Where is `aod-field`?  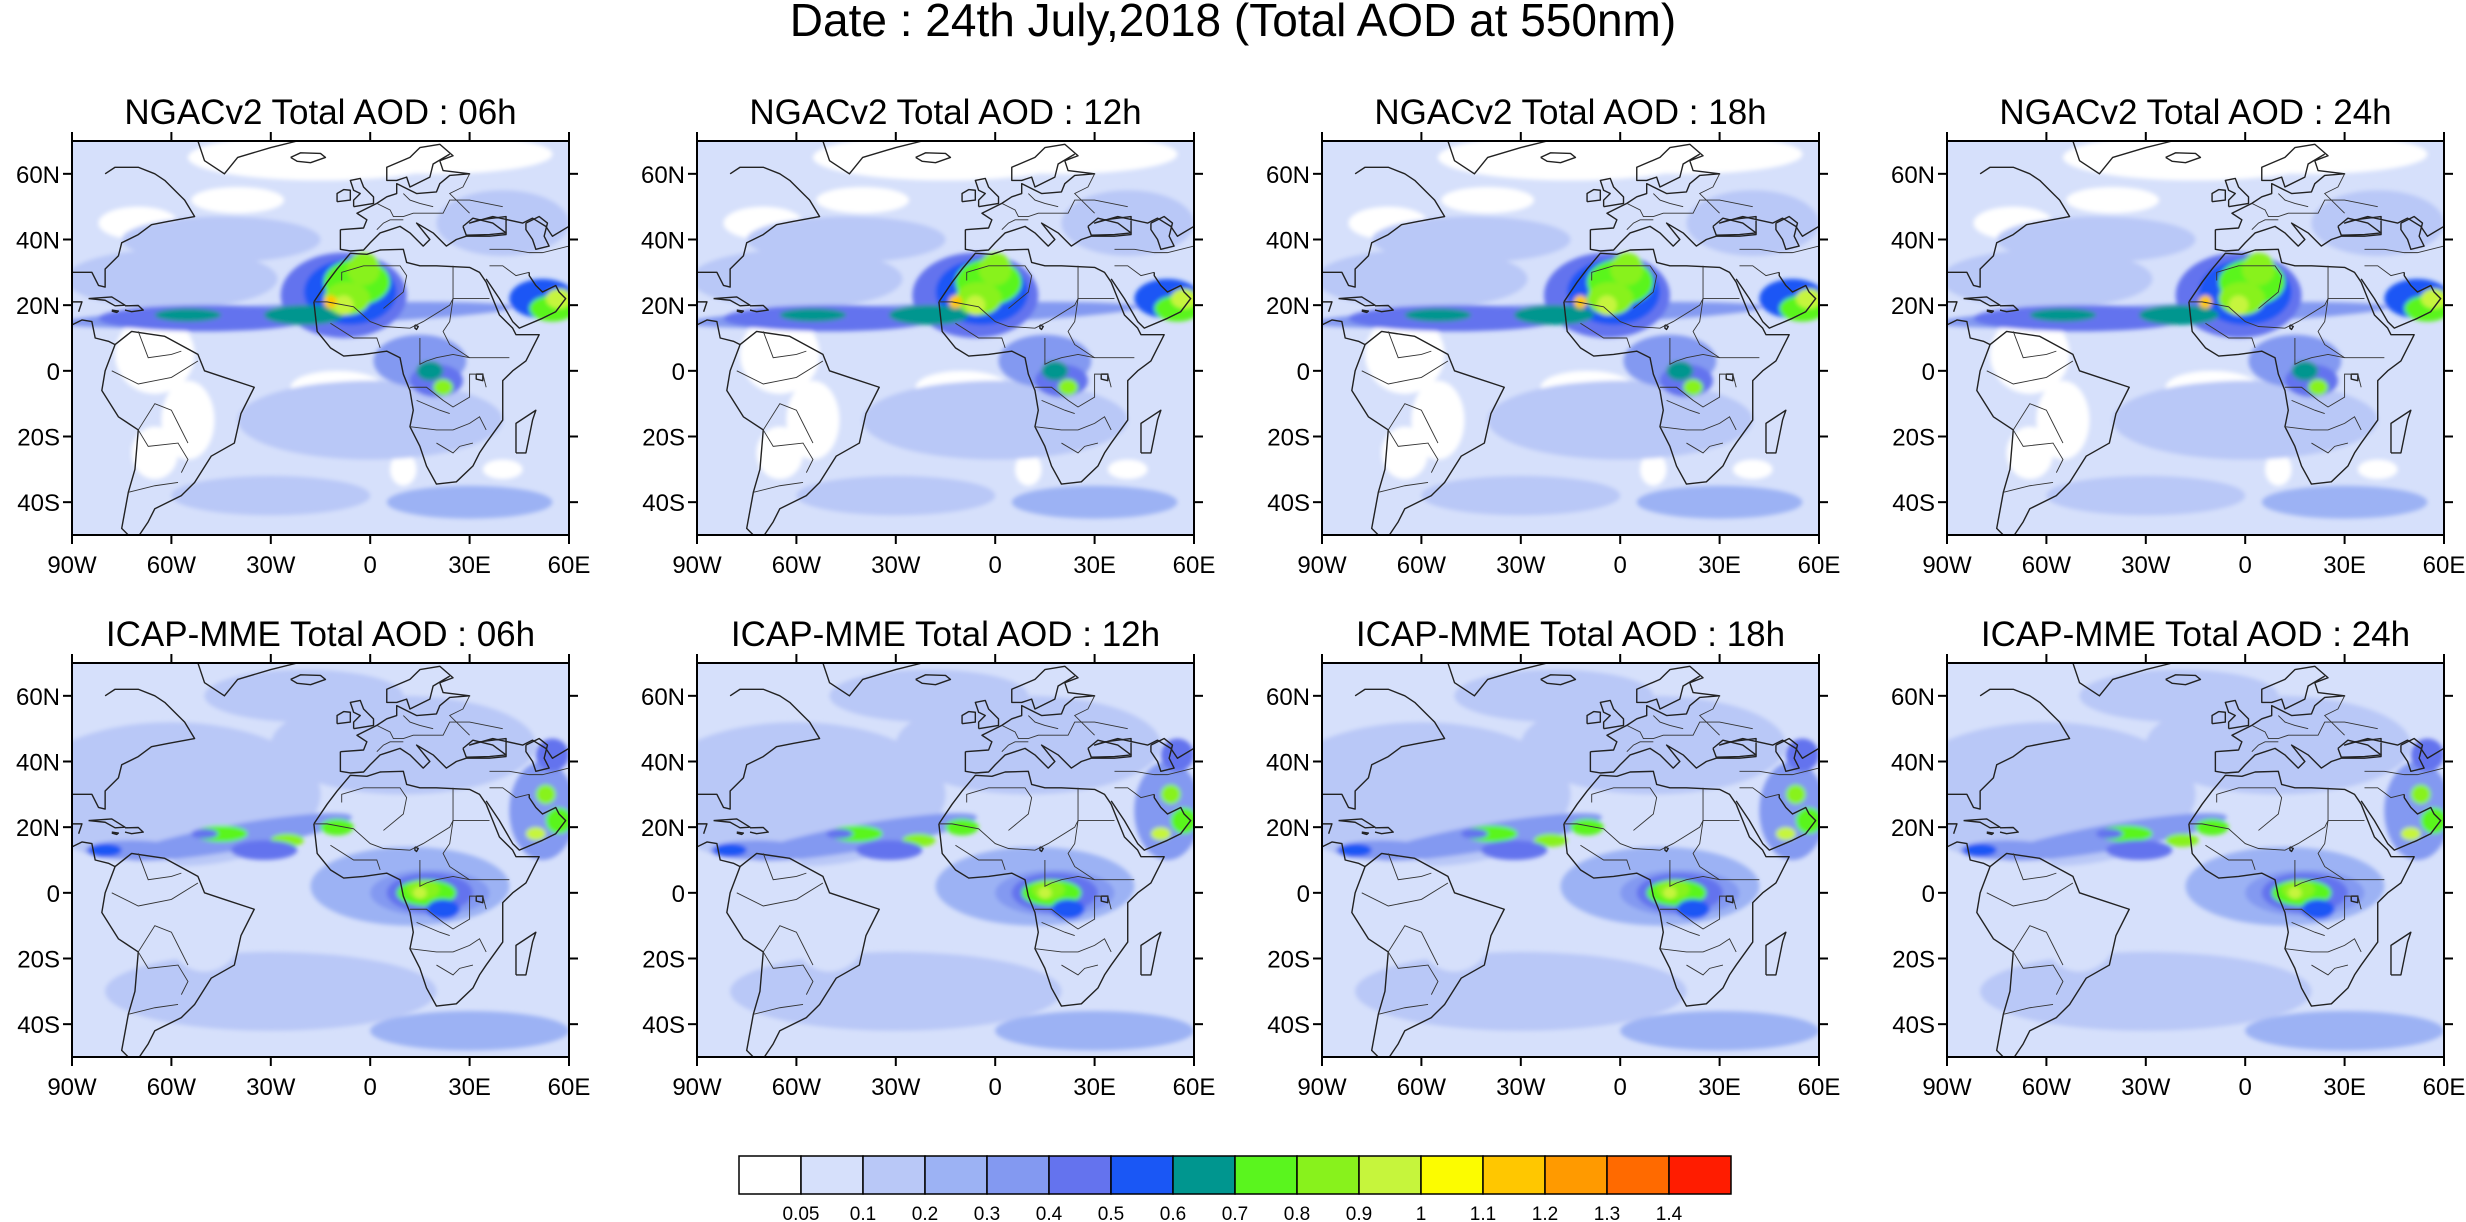
aod-field is located at coordinates (945, 338).